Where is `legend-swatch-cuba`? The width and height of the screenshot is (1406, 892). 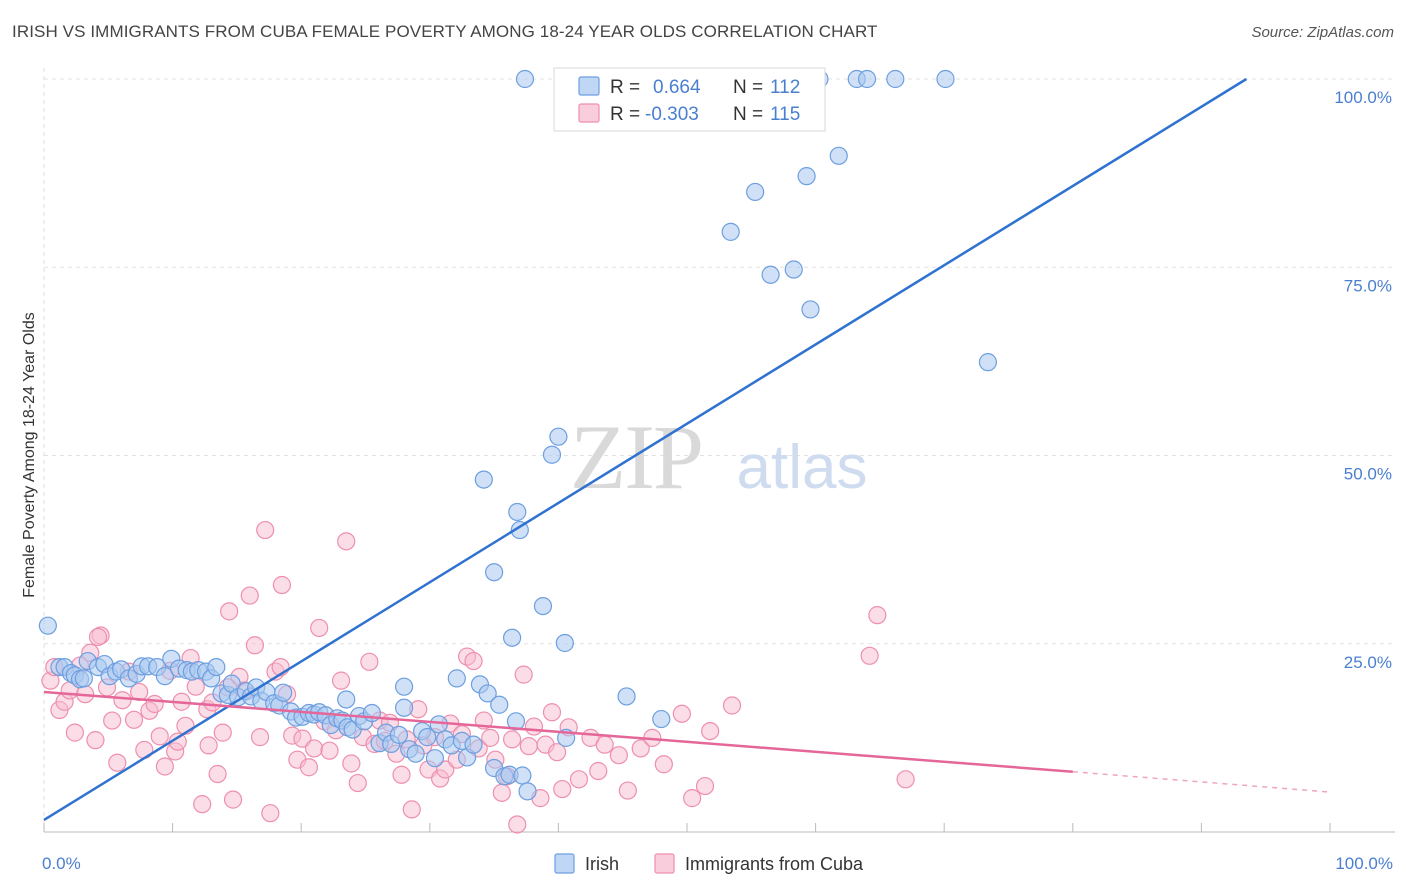 legend-swatch-cuba is located at coordinates (589, 113).